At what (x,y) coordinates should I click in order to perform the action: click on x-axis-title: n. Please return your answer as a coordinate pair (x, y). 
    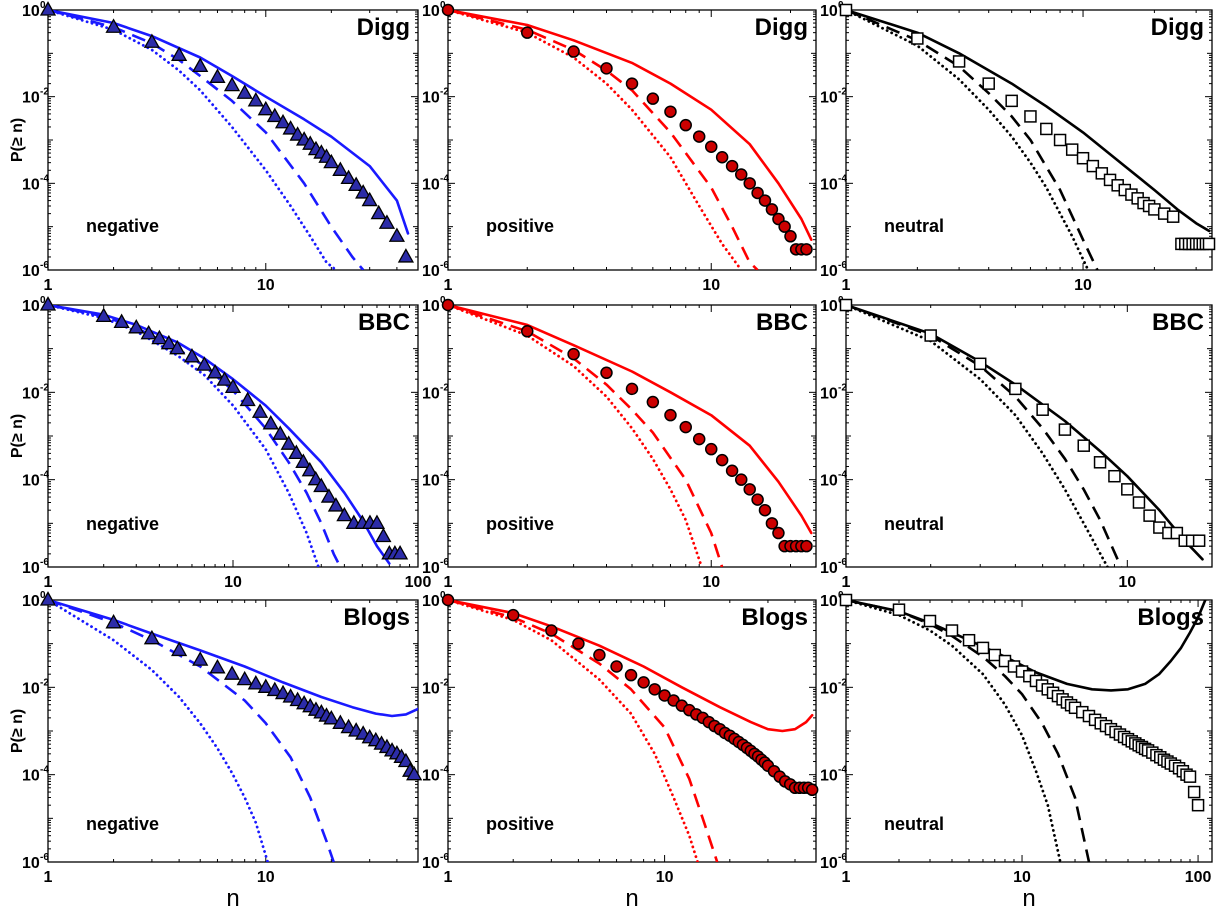
    Looking at the image, I should click on (1028, 898).